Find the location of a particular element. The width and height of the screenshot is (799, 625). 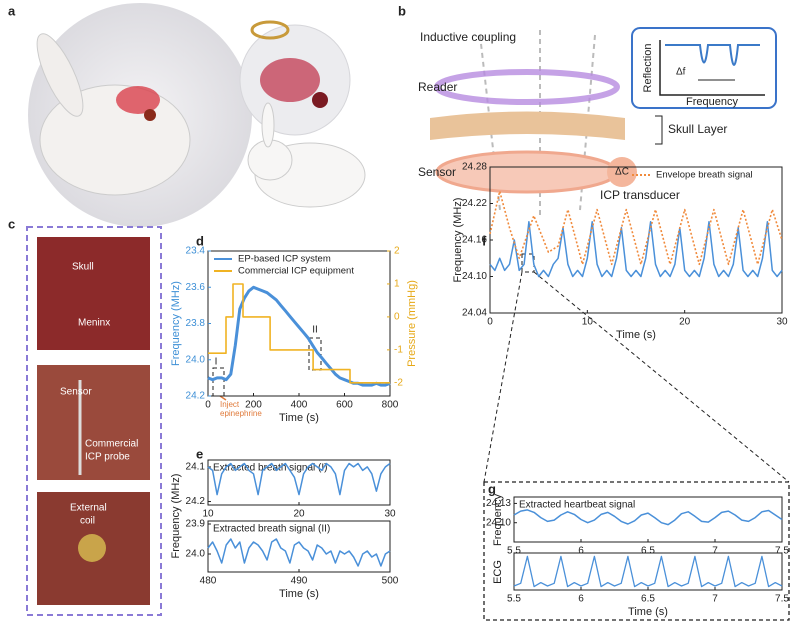

panel-label: c is located at coordinates (11, 223).